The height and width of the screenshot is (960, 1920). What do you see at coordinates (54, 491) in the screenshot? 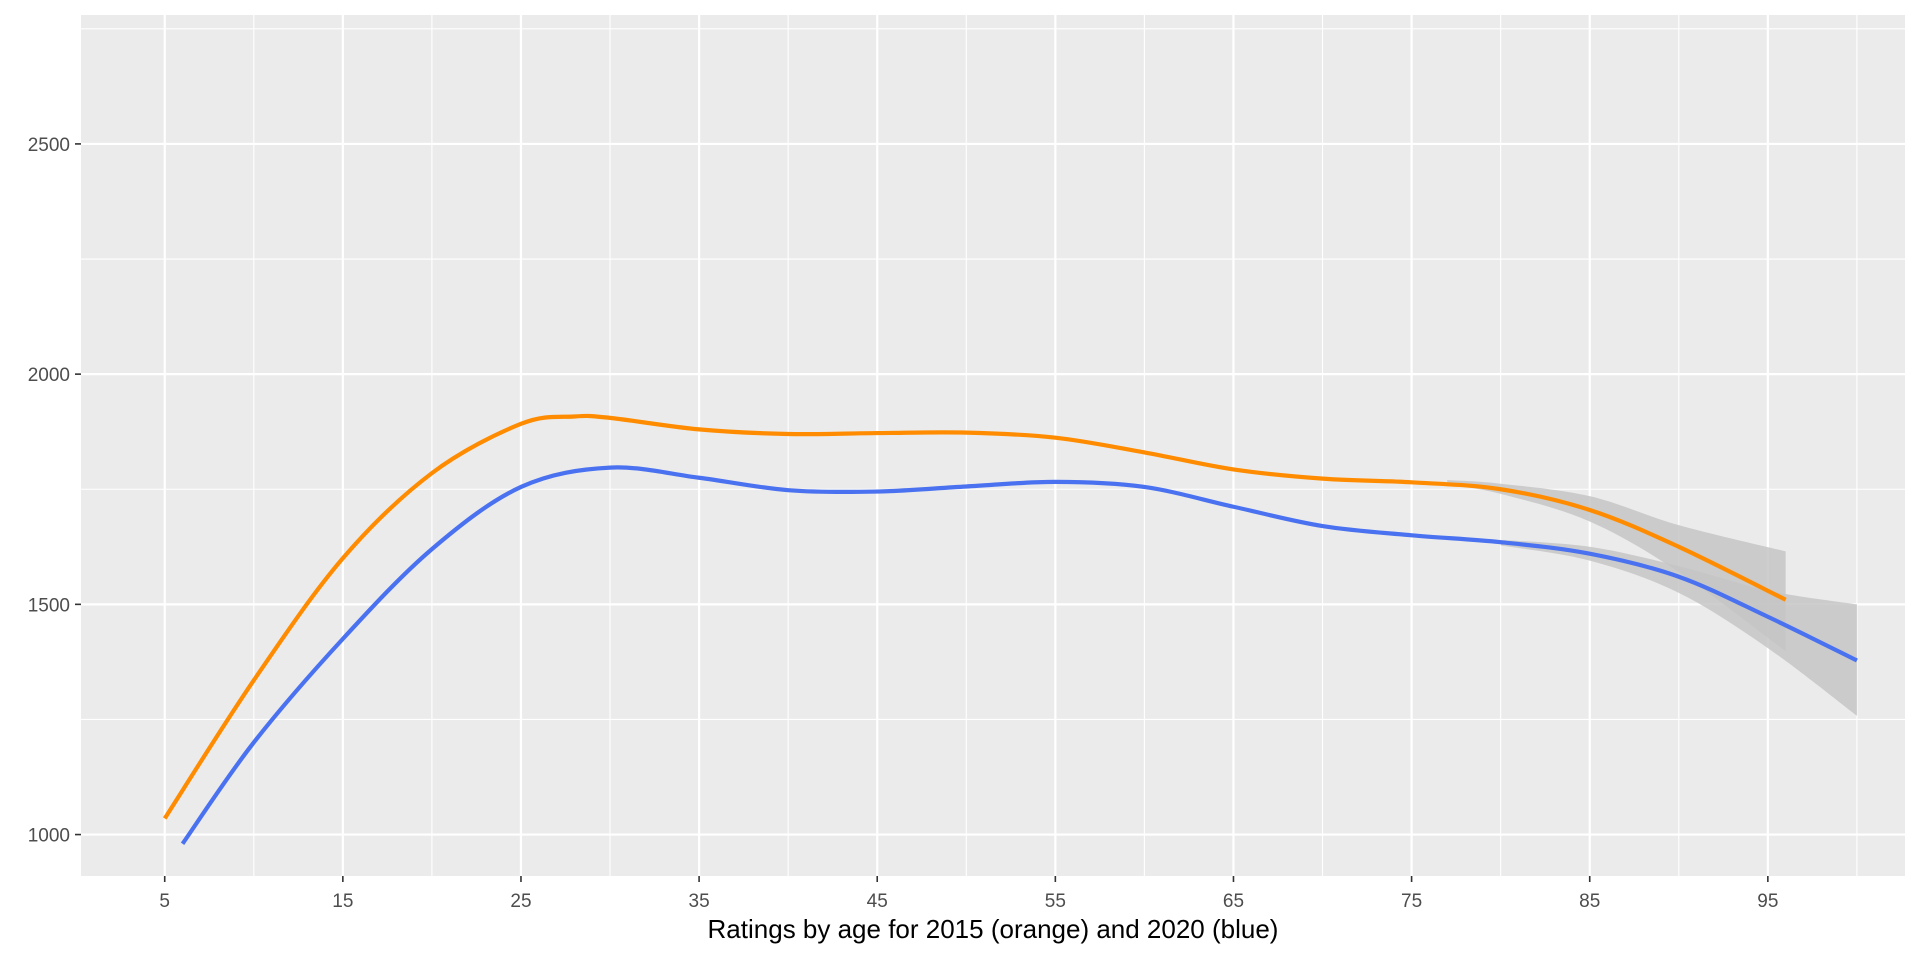
I see `y-axis: 1000 1500 2000 2500` at bounding box center [54, 491].